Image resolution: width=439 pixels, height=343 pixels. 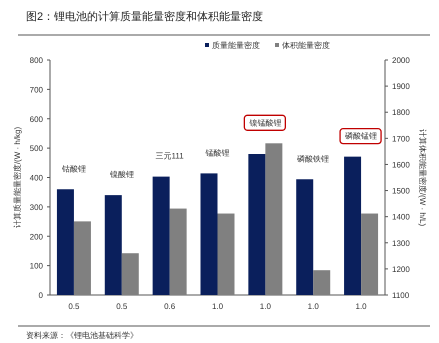 I want to click on y-tick-label: 700, so click(x=37, y=89).